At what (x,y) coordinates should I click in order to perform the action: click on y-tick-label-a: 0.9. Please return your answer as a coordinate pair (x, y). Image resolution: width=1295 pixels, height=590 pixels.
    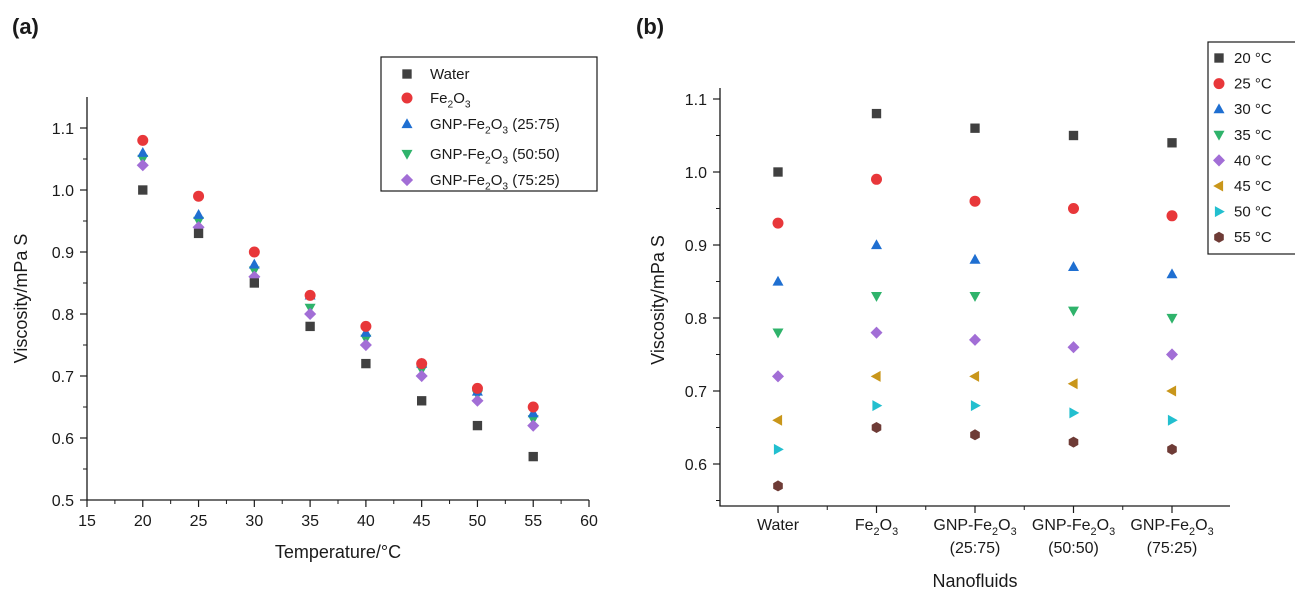
    Looking at the image, I should click on (63, 253).